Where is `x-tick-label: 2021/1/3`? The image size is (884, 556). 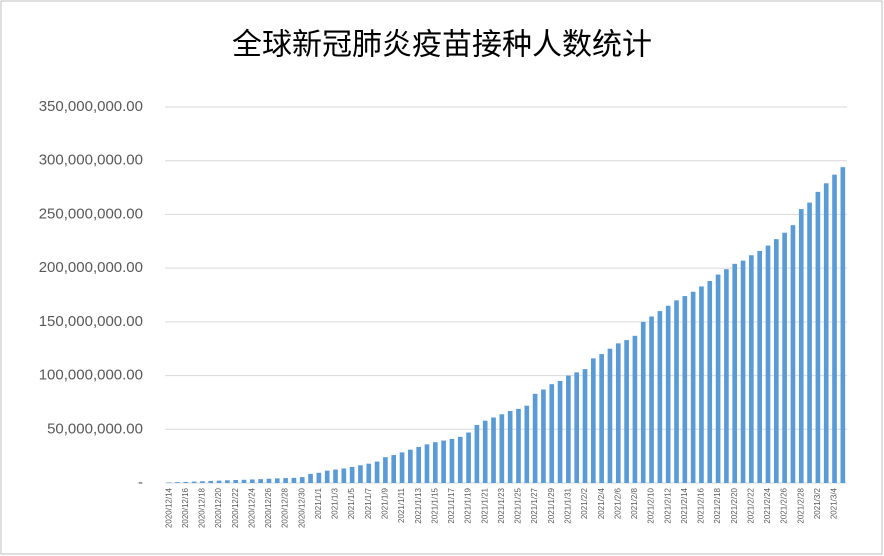 x-tick-label: 2021/1/3 is located at coordinates (335, 503).